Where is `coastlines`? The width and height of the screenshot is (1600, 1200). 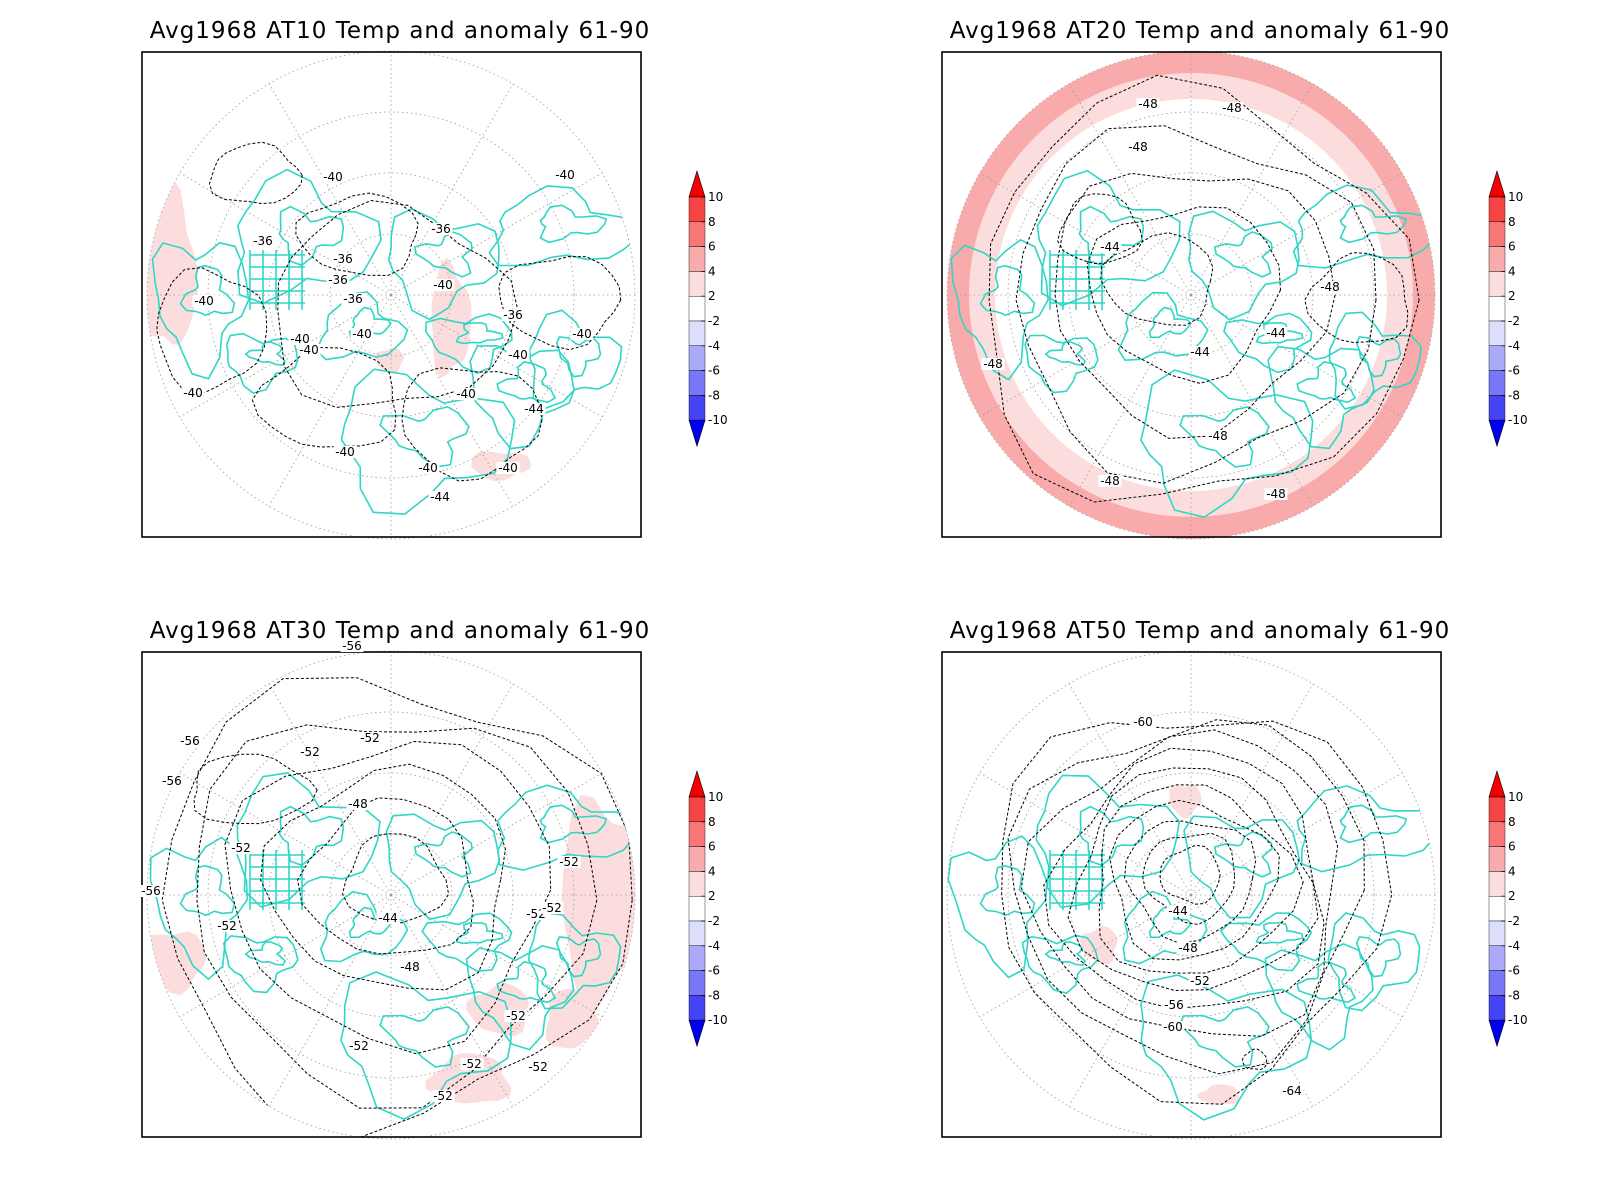
coastlines is located at coordinates (393, 341).